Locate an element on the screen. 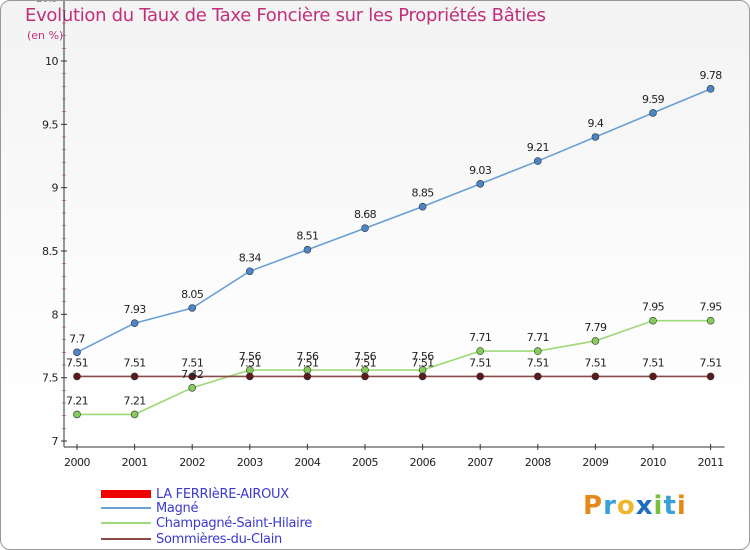  data-label: 9.78 is located at coordinates (711, 75).